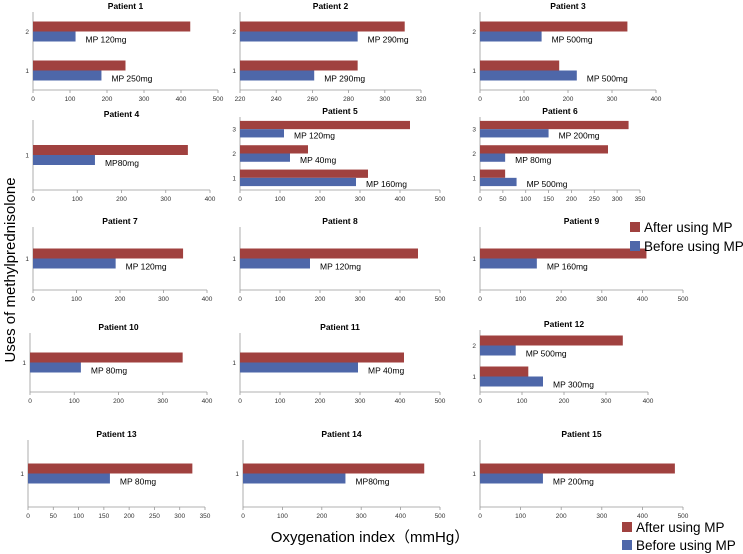 This screenshot has width=743, height=554. Describe the element at coordinates (573, 482) in the screenshot. I see `dose-annotation: MP 200mg` at that location.